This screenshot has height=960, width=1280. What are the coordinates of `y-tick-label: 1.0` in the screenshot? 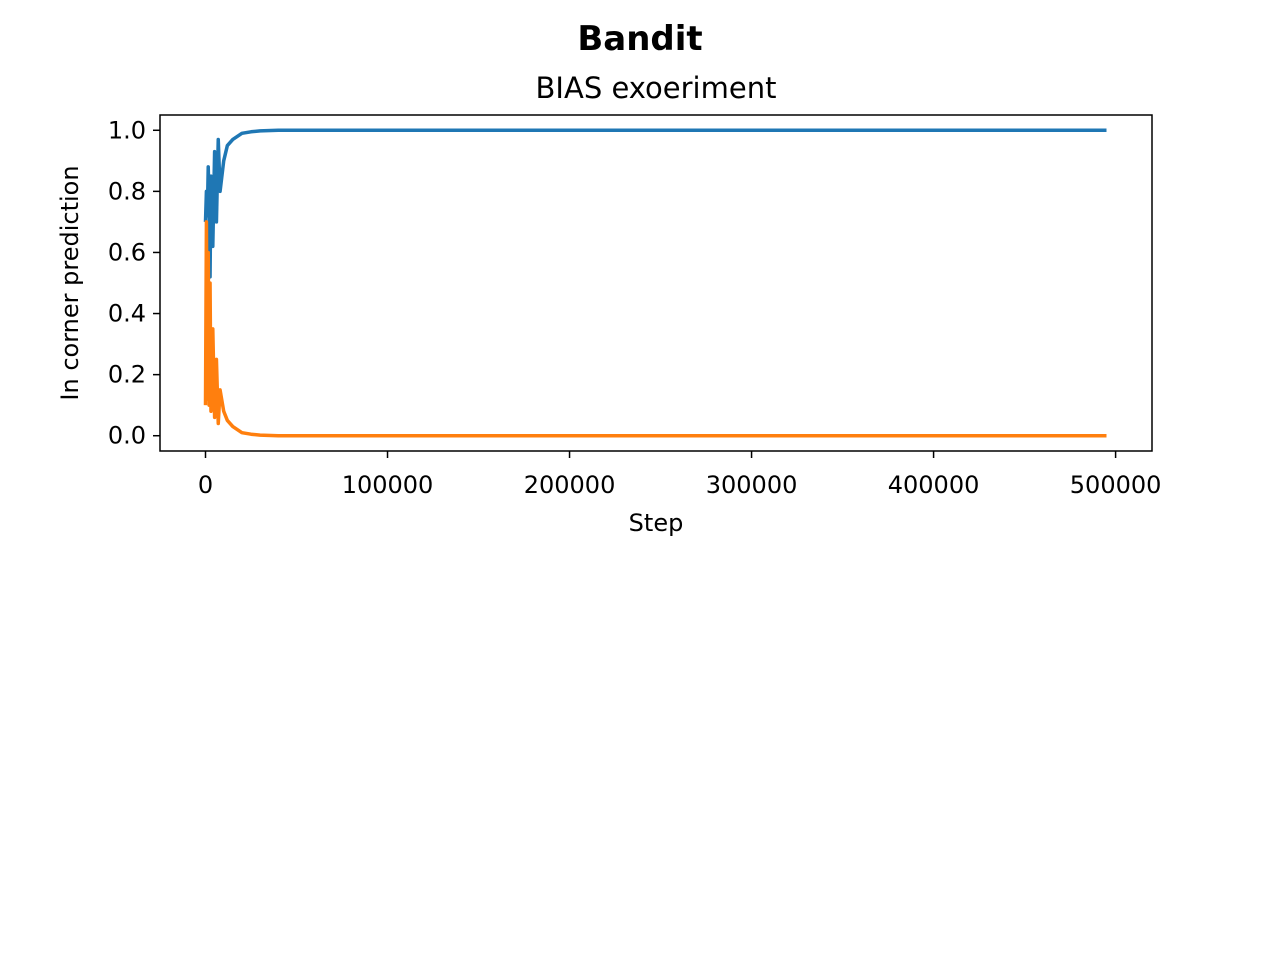 It's located at (127, 130).